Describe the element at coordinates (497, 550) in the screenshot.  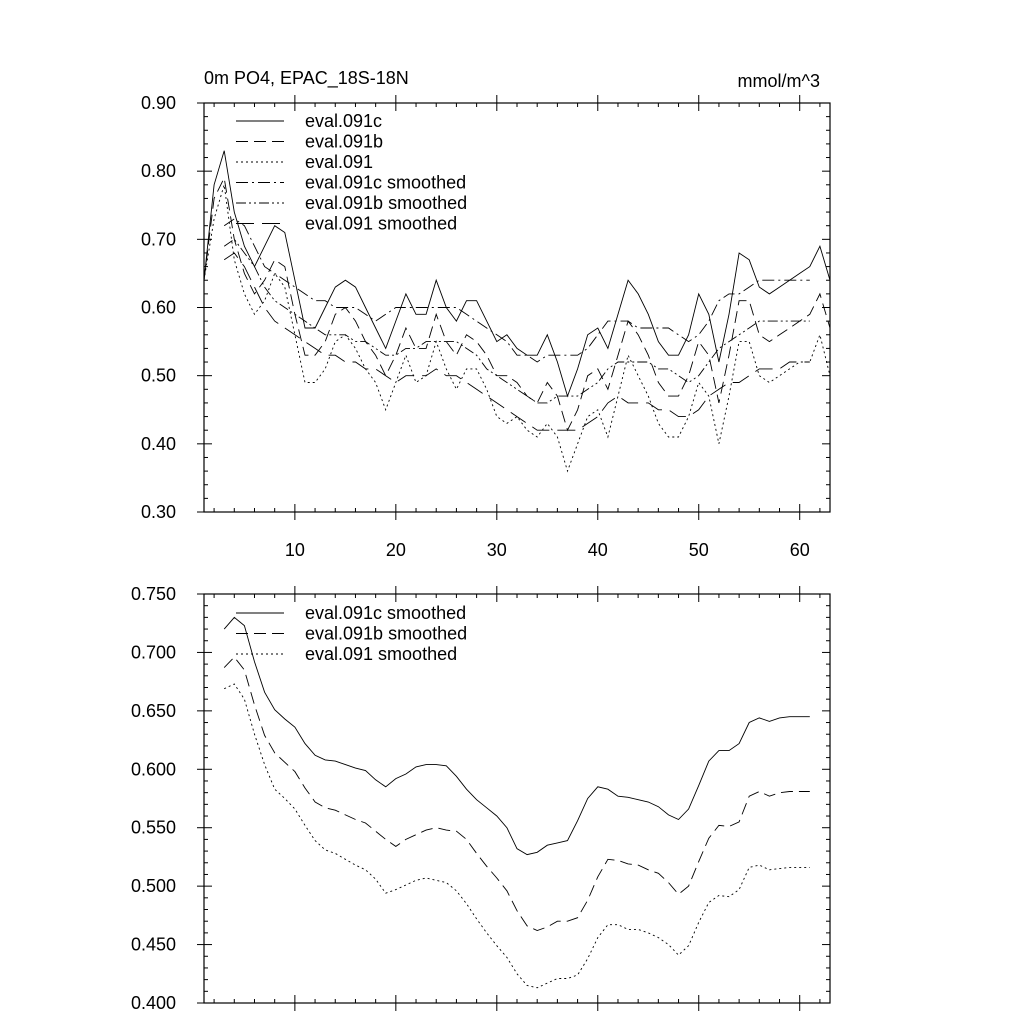
I see `x-tick-label: 30` at that location.